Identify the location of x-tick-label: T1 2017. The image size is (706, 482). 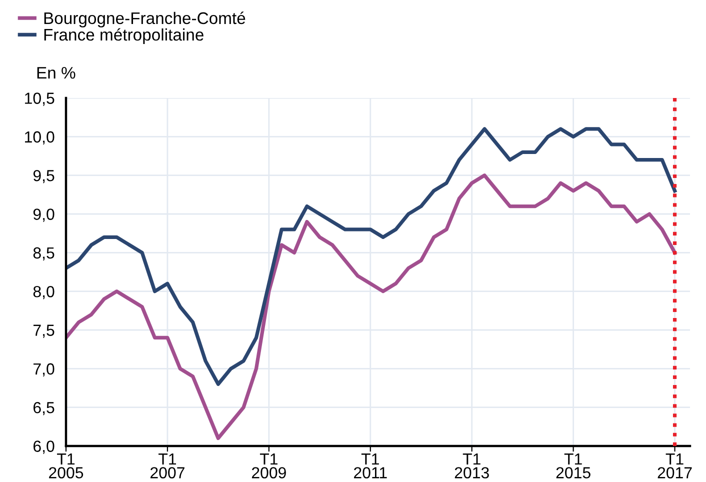
(675, 466).